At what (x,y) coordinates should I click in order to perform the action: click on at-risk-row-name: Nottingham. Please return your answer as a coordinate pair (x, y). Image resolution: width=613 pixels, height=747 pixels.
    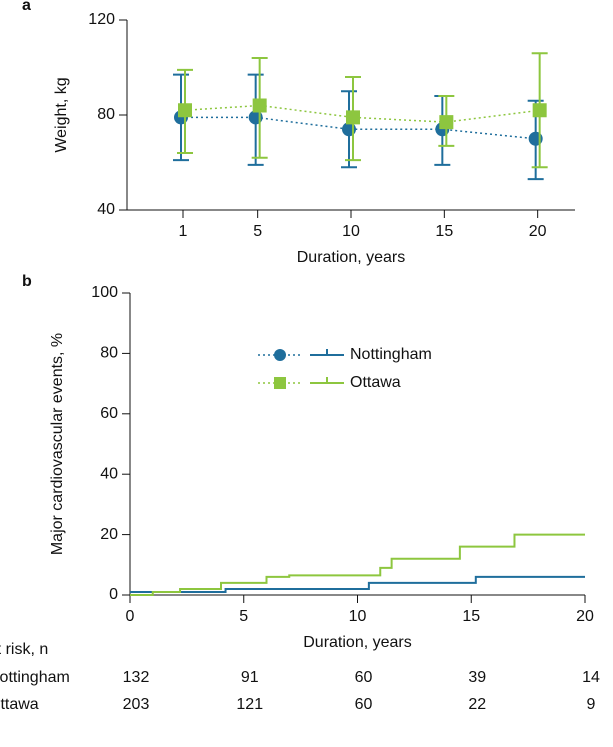
    Looking at the image, I should click on (35, 677).